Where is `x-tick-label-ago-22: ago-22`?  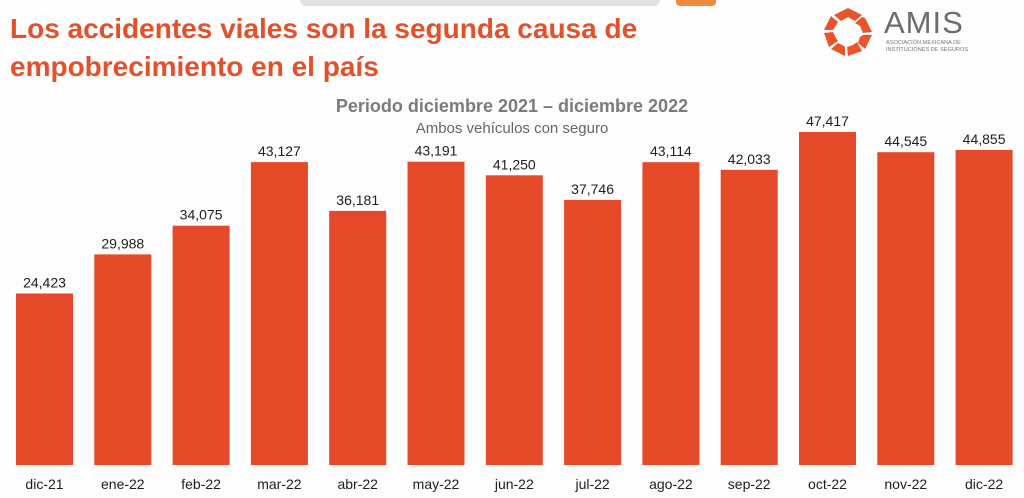 x-tick-label-ago-22: ago-22 is located at coordinates (671, 484).